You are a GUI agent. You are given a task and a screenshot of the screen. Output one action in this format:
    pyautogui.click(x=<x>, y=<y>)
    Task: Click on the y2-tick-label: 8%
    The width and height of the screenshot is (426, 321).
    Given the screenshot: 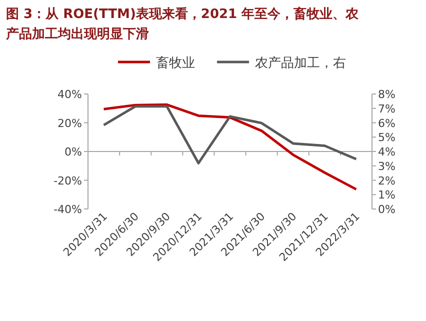 What is the action you would take?
    pyautogui.click(x=387, y=94)
    